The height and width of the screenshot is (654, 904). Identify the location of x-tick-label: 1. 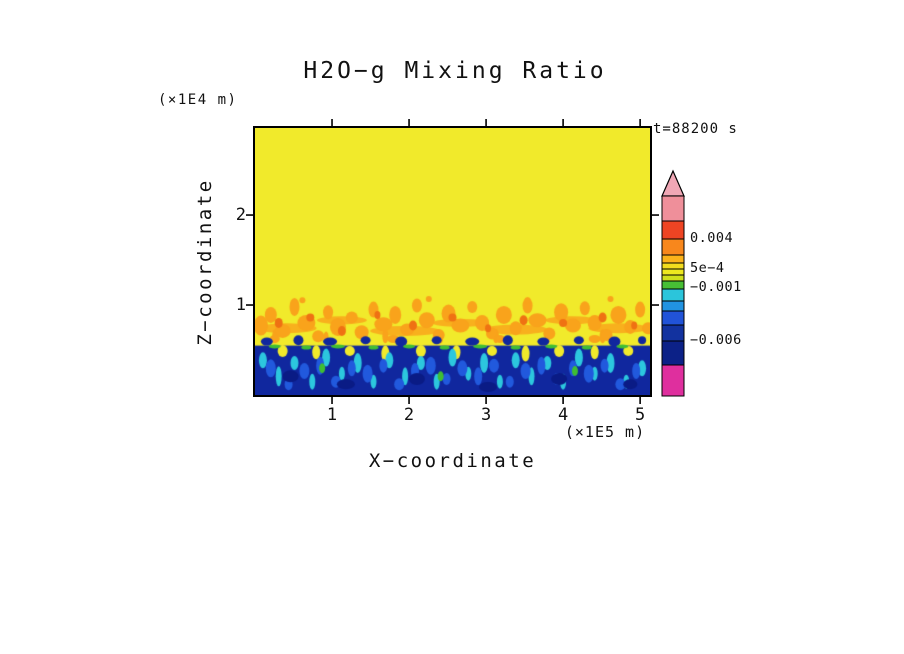
(332, 415).